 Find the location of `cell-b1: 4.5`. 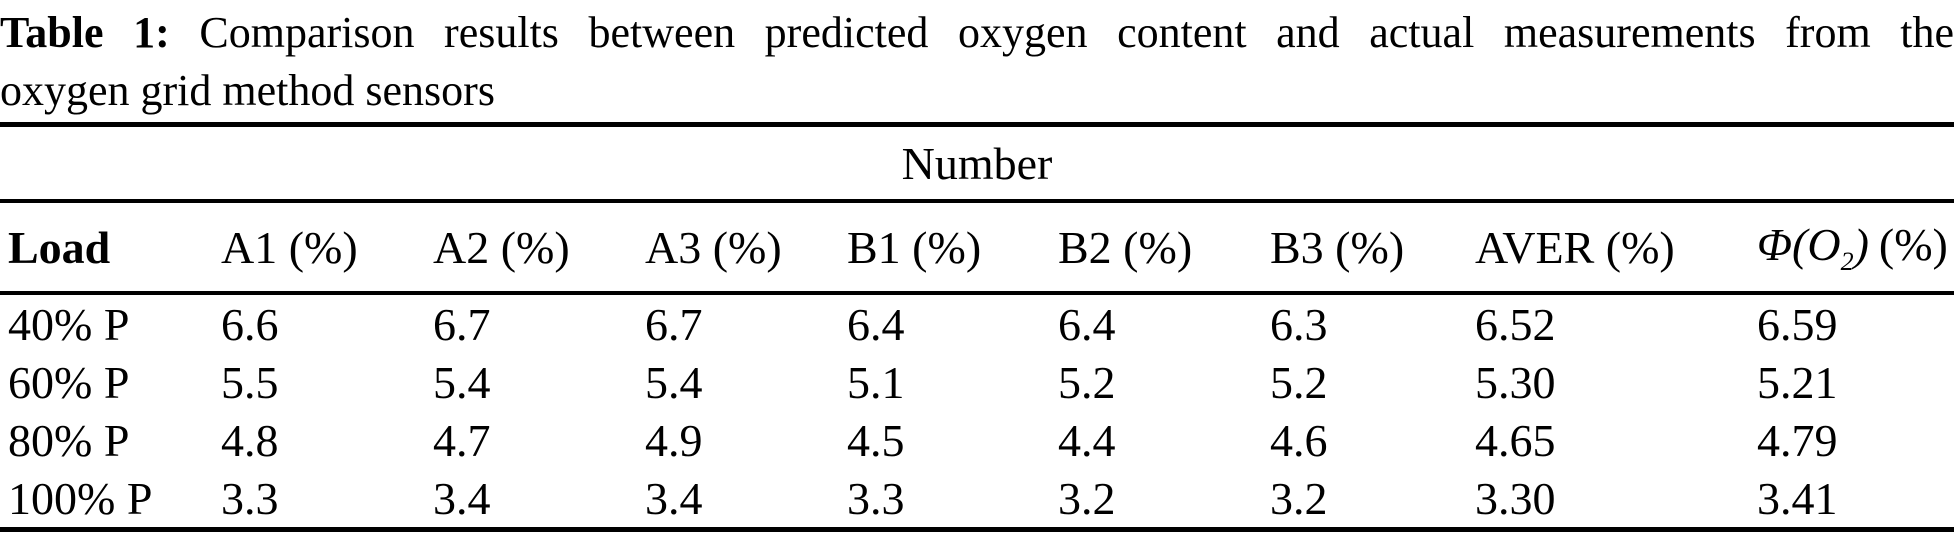

cell-b1: 4.5 is located at coordinates (876, 440).